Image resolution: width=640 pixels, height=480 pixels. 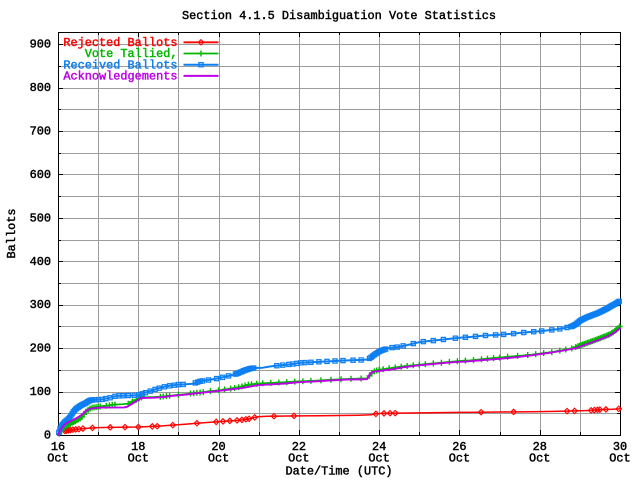 I want to click on svg-text: 20, so click(x=218, y=447).